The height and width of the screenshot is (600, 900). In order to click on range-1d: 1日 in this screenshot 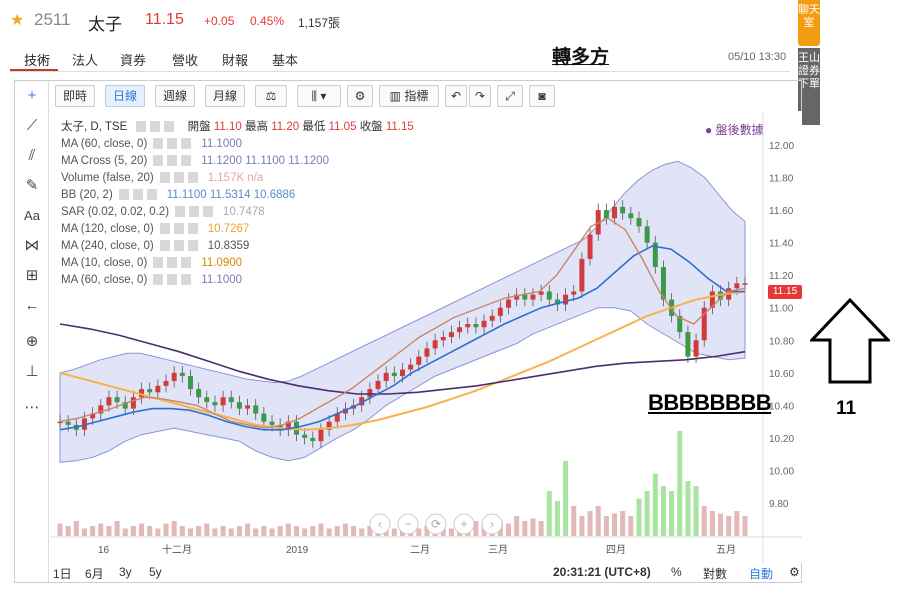, I will do `click(62, 574)`.